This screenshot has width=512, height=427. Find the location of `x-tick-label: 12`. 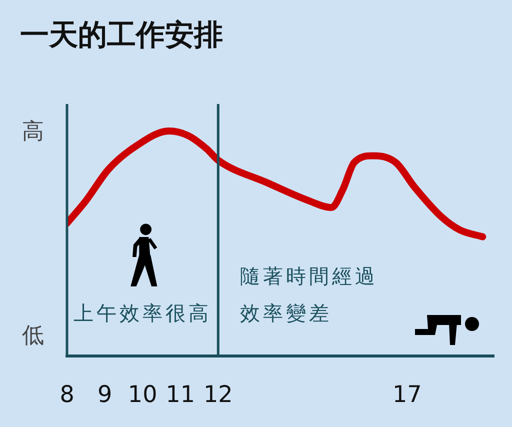

x-tick-label: 12 is located at coordinates (218, 395).